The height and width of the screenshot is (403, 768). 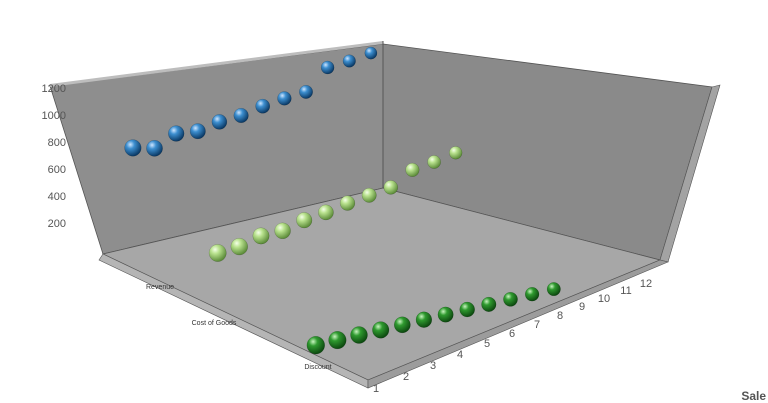 I want to click on category-label: Cost of Goods, so click(x=214, y=323).